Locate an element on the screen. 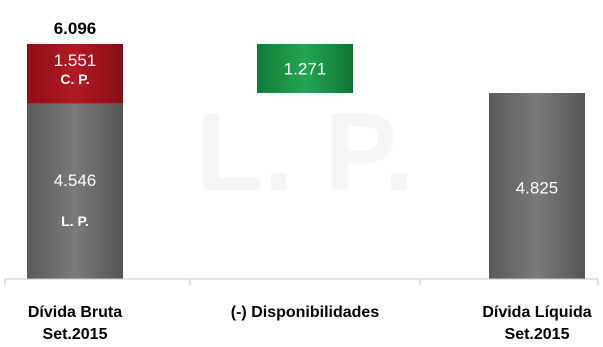 The width and height of the screenshot is (603, 347). category-label-0-0: Dívida Bruta is located at coordinates (75, 312).